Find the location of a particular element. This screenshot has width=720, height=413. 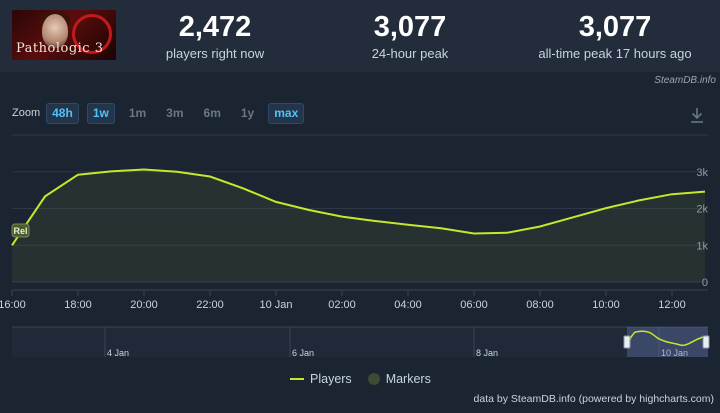

y-tick-label: 3k is located at coordinates (702, 173).